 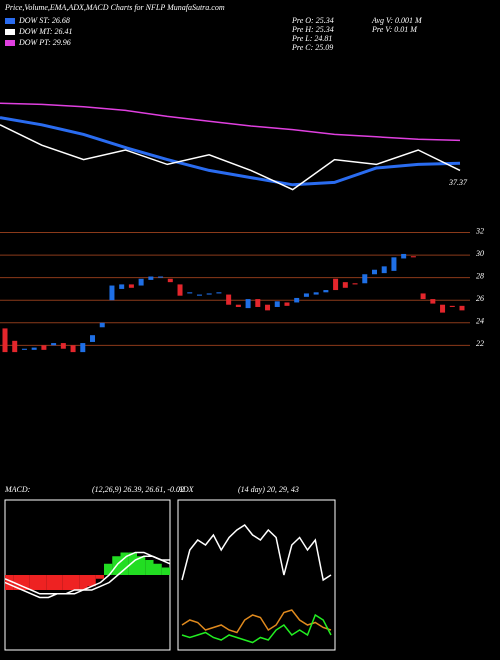 What do you see at coordinates (311, 38) in the screenshot?
I see `pre-low: Pre L: 24.81` at bounding box center [311, 38].